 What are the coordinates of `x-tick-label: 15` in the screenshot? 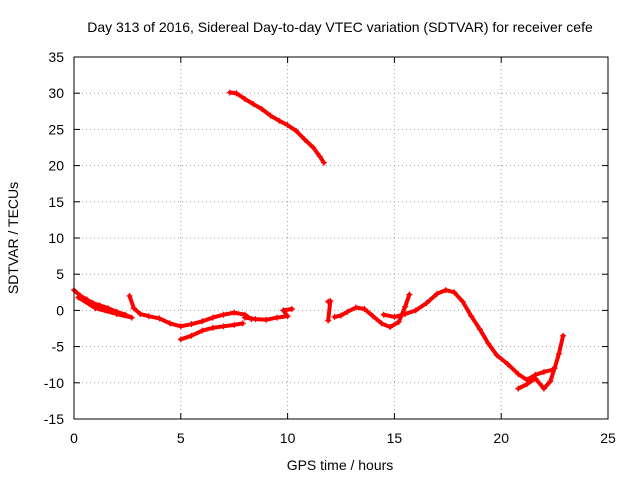 It's located at (395, 438).